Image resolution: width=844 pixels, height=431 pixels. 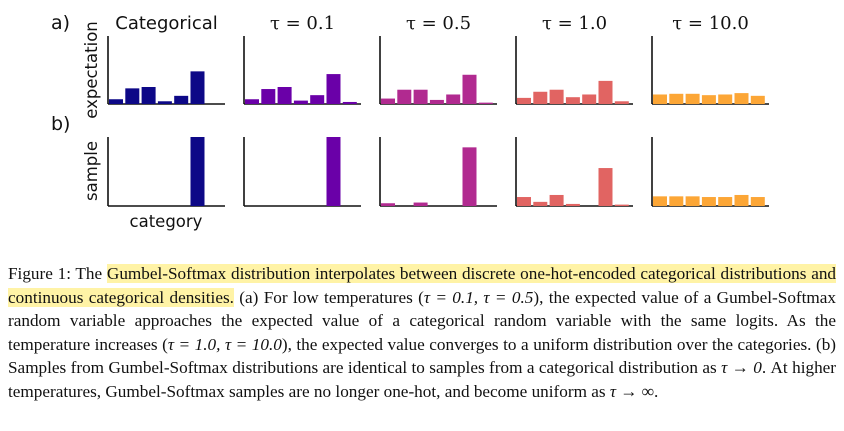 What do you see at coordinates (632, 391) in the screenshot?
I see `caption-tau-inf: τ → ∞` at bounding box center [632, 391].